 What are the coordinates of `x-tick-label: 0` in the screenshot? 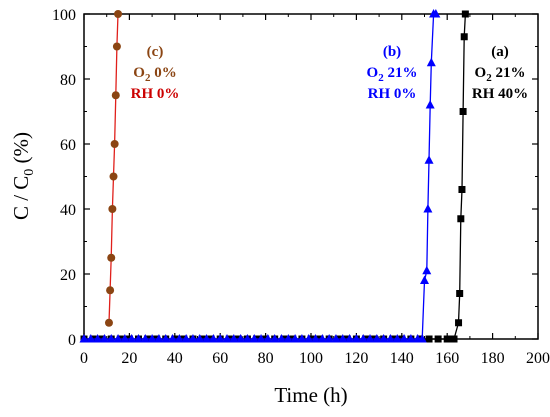 It's located at (84, 358).